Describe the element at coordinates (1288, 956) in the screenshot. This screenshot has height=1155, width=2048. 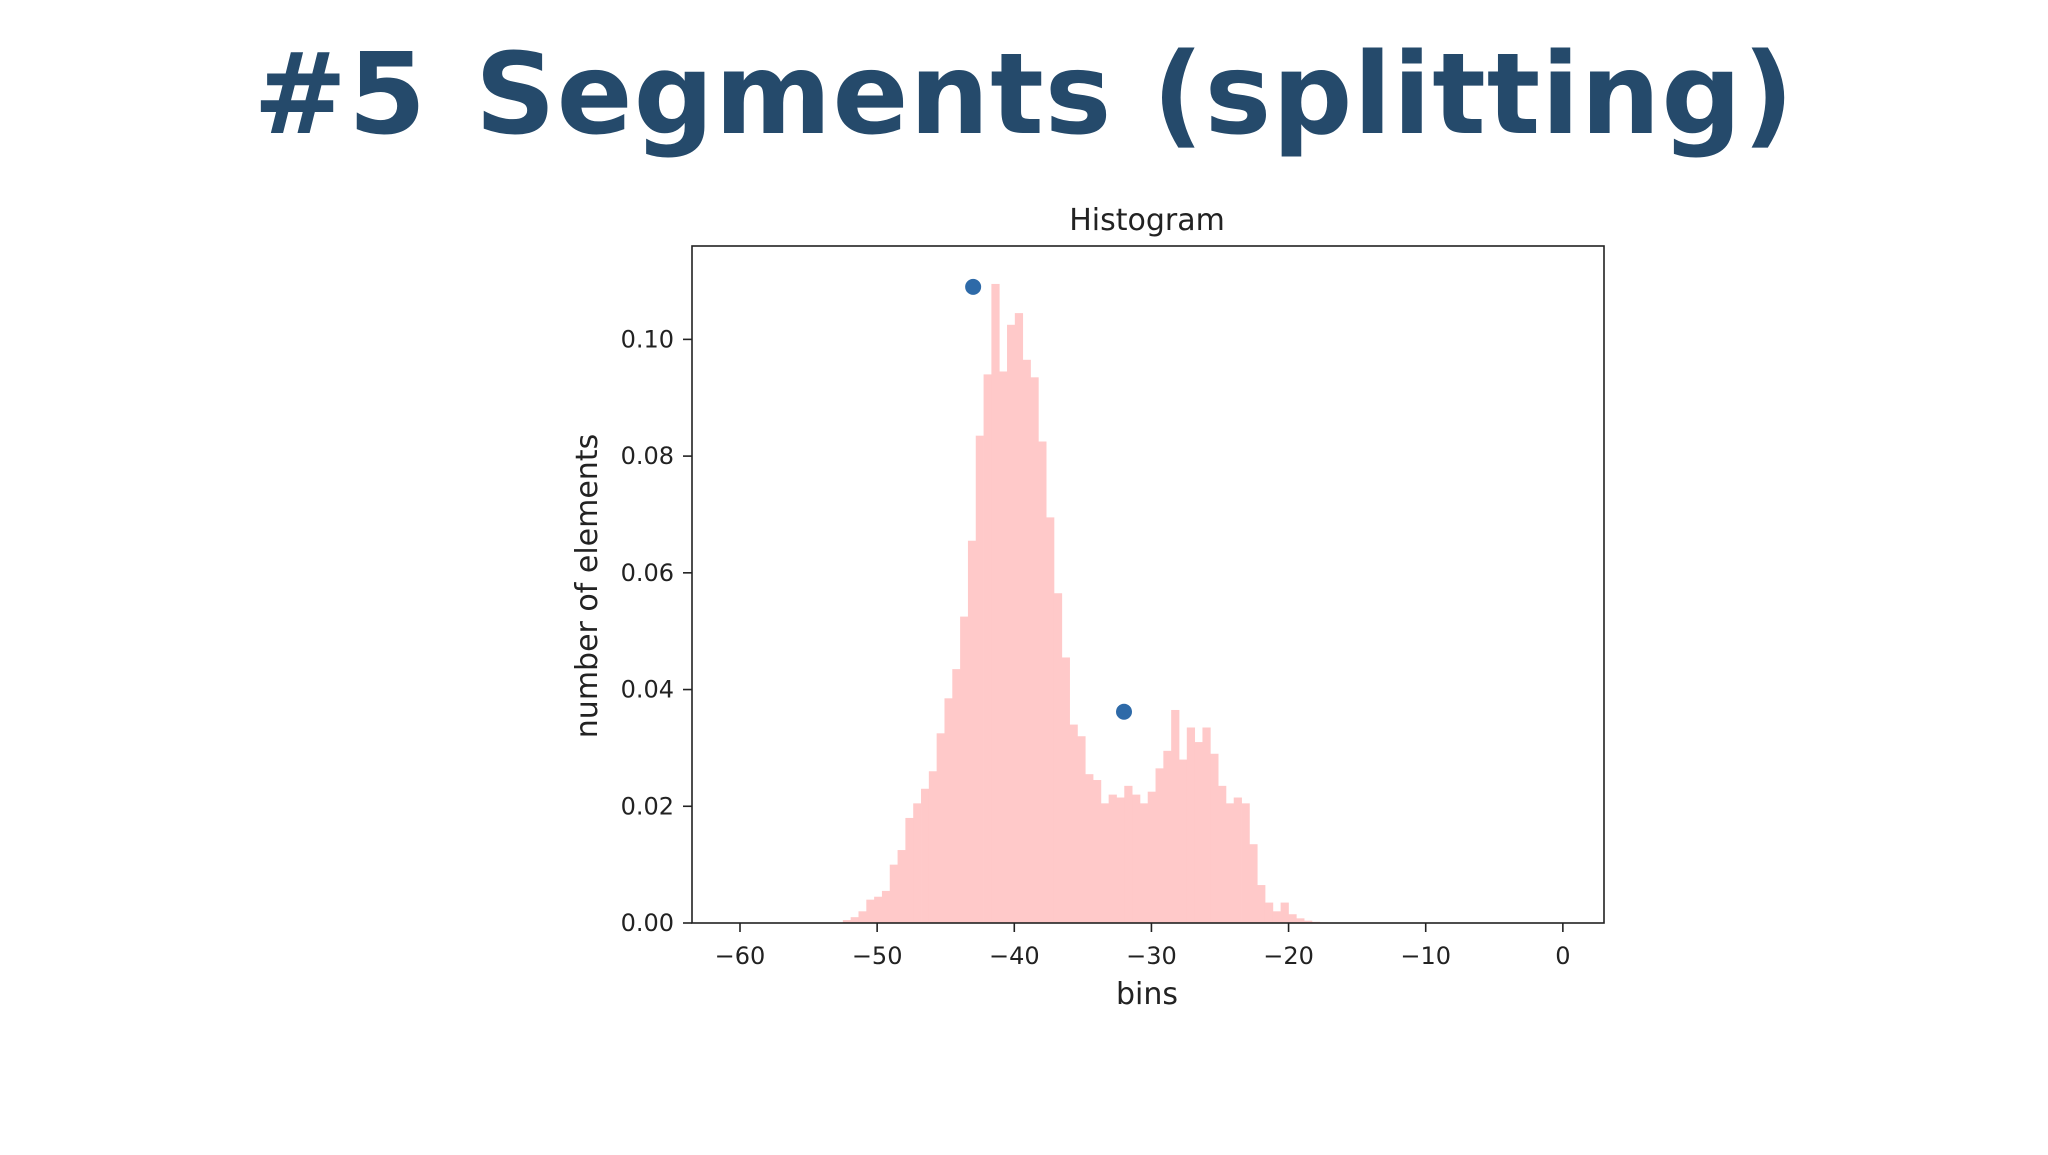
I see `x-tick-label: −20` at that location.